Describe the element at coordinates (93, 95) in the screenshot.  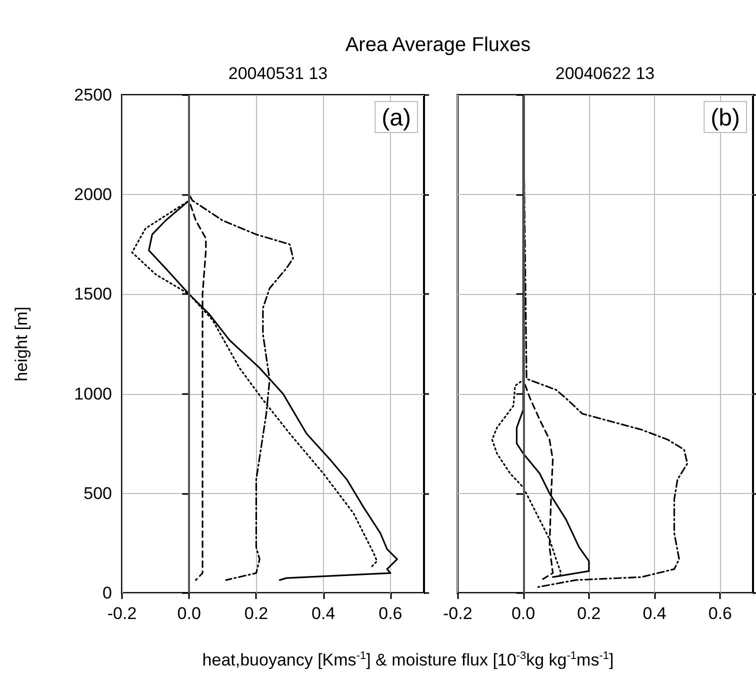
I see `y-tick-label: 2500` at that location.